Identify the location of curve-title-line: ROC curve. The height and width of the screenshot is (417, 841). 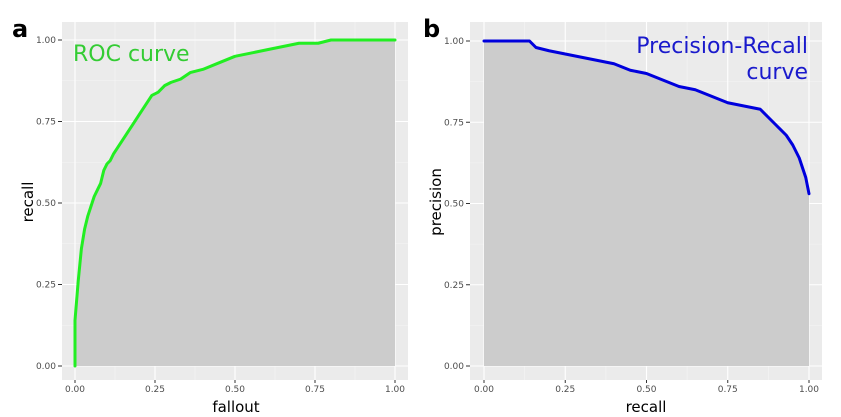
(131, 54).